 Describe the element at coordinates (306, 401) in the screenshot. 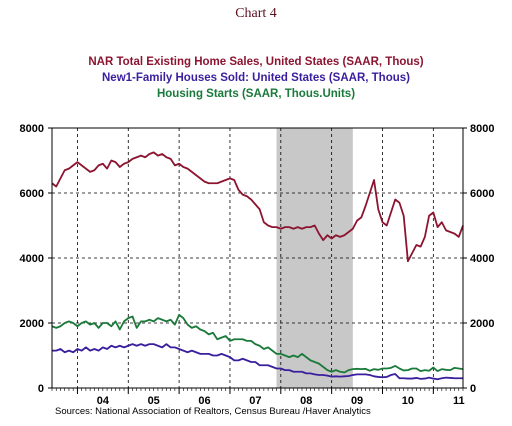

I see `x-tick-label: 08` at that location.